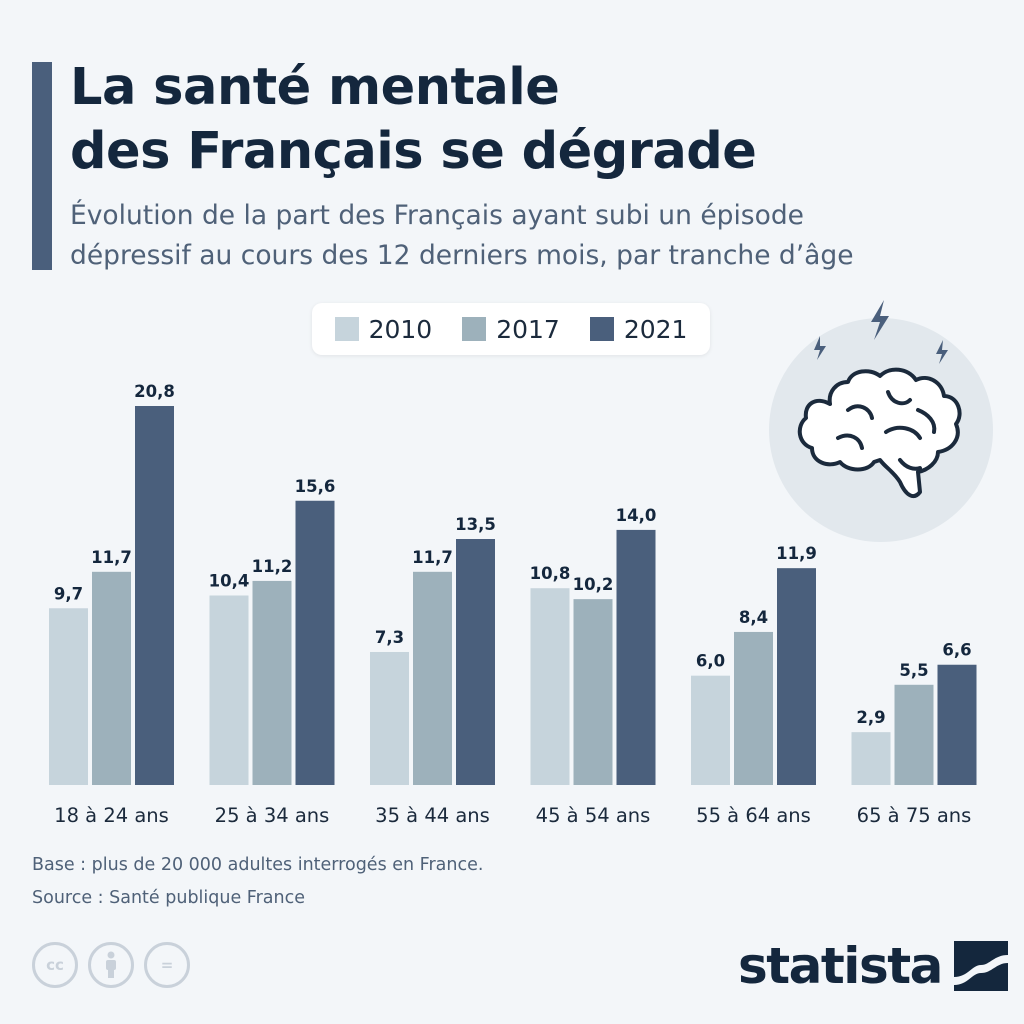  What do you see at coordinates (870, 717) in the screenshot?
I see `data-label-65-75-ans-2010: 2,9` at bounding box center [870, 717].